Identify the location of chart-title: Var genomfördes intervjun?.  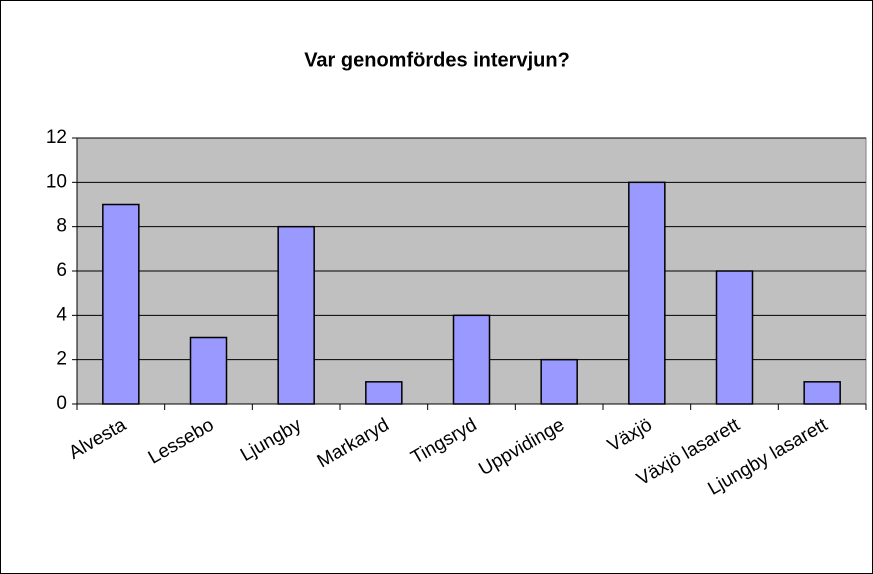
(437, 60).